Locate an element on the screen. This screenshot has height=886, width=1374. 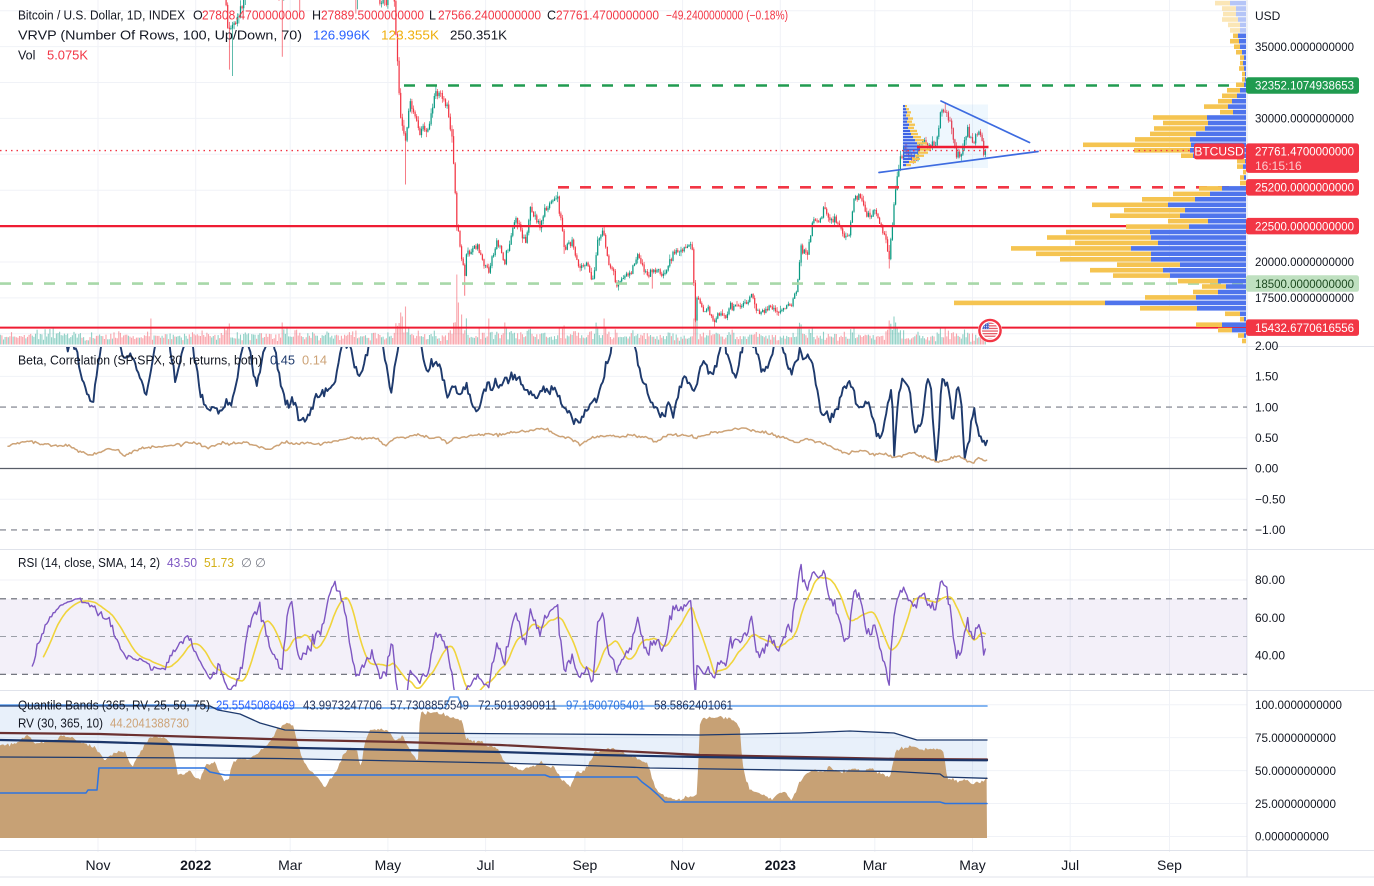
svg-text: 18500.0000000000 is located at coordinates (1304, 284).